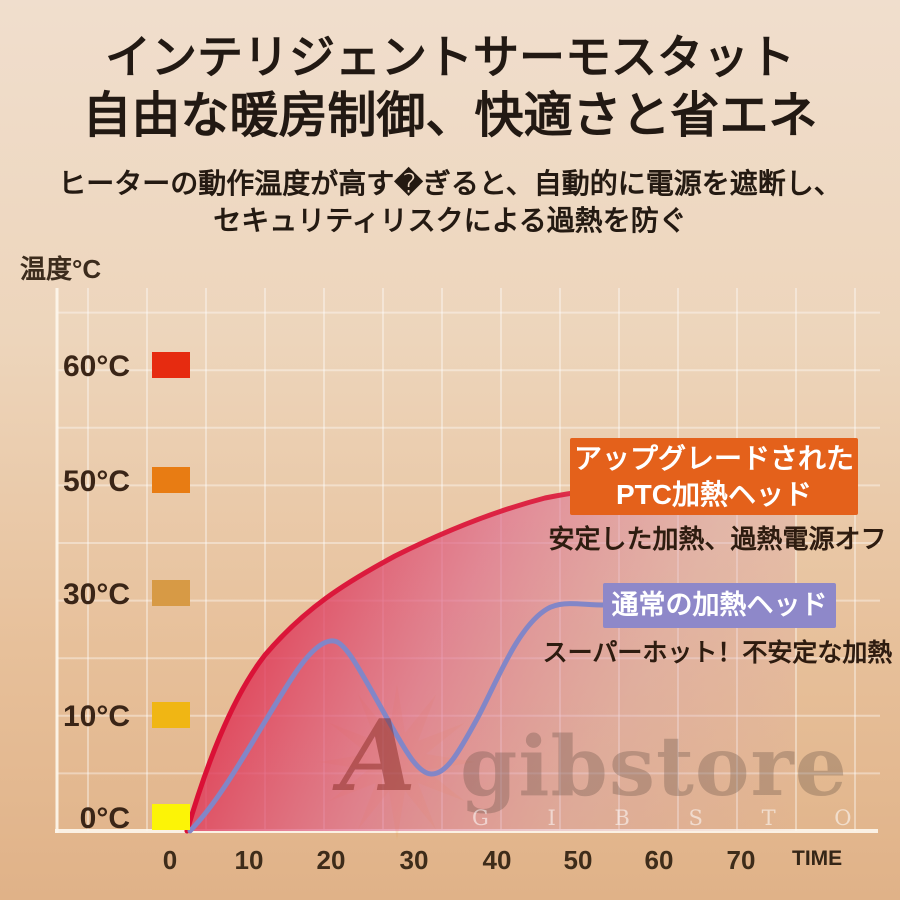 The width and height of the screenshot is (900, 900). Describe the element at coordinates (713, 494) in the screenshot. I see `ptc-badge-line-2: PTC加熱ヘッド` at that location.